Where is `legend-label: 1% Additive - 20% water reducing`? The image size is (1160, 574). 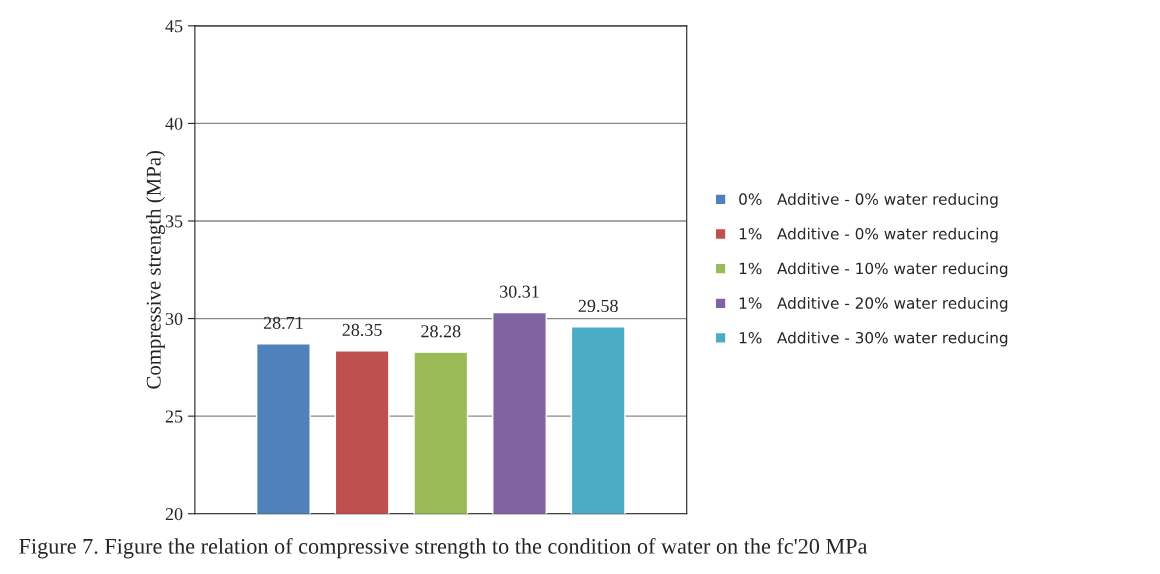 legend-label: 1% Additive - 20% water reducing is located at coordinates (873, 304).